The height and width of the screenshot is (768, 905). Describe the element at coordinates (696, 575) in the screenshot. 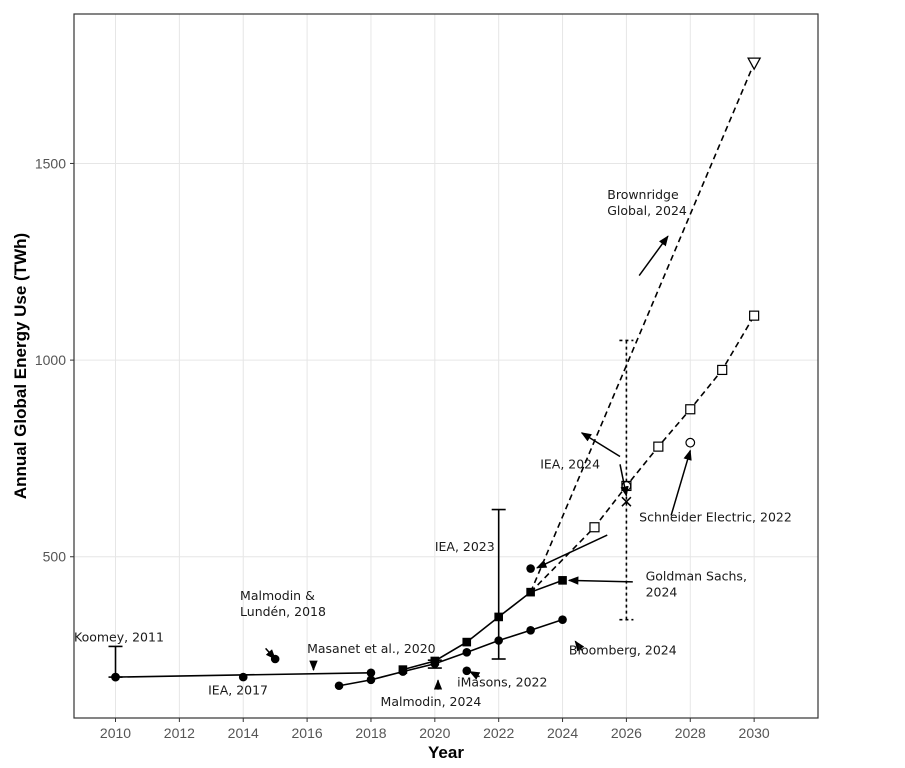

I see `annotation-line: Goldman Sachs,` at that location.